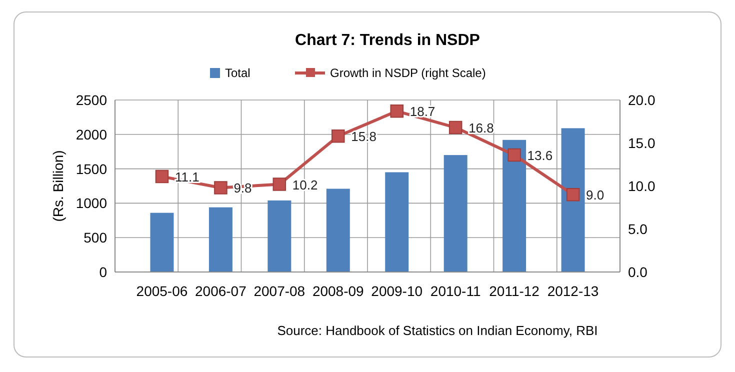 The image size is (735, 372). Describe the element at coordinates (92, 203) in the screenshot. I see `y-tick-label: 1000` at that location.